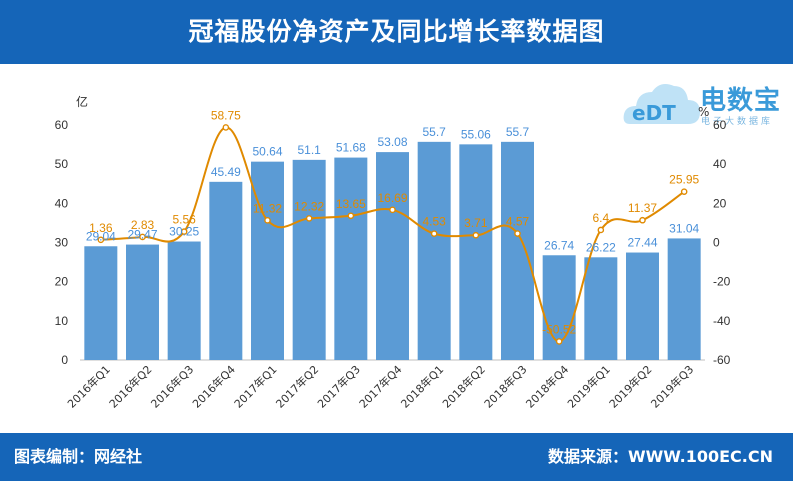  What do you see at coordinates (654, 113) in the screenshot?
I see `logo-brand-mark: eDT` at bounding box center [654, 113].